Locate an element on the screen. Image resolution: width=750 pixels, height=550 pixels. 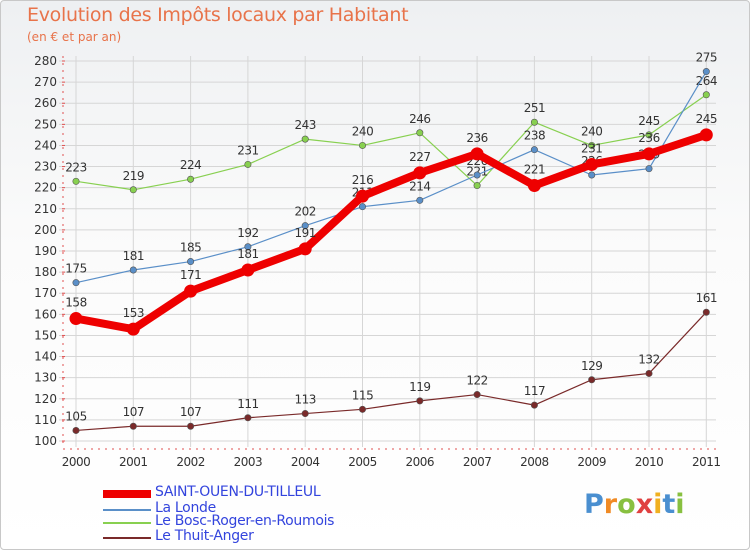
proxiti-logo: Proxiti is located at coordinates (634, 504).